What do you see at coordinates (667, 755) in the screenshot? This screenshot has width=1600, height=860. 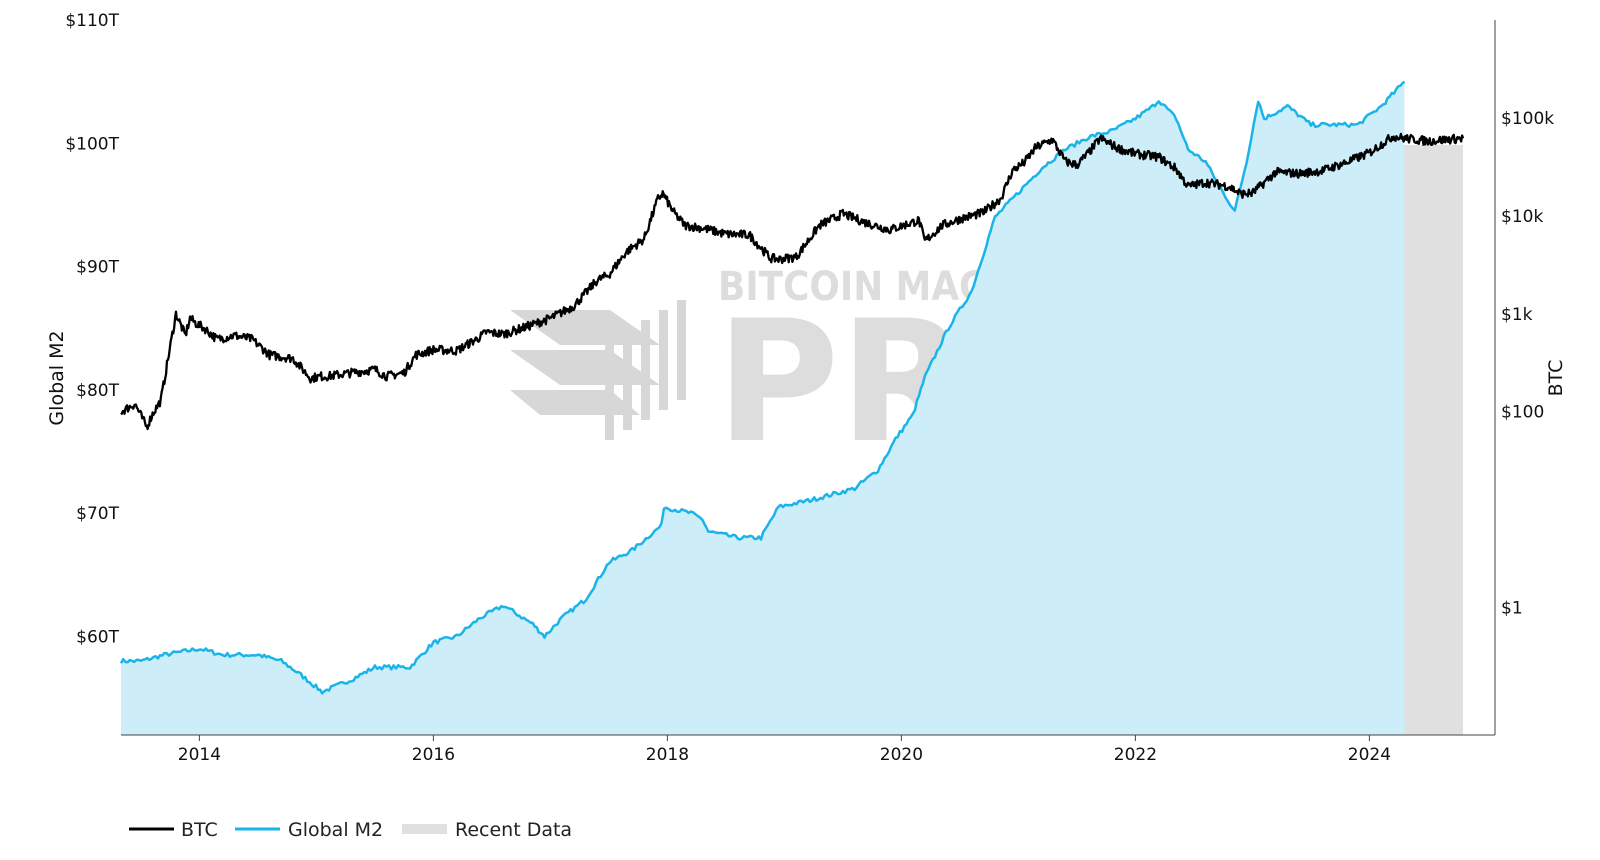 I see `x-tick-label: 2018` at bounding box center [667, 755].